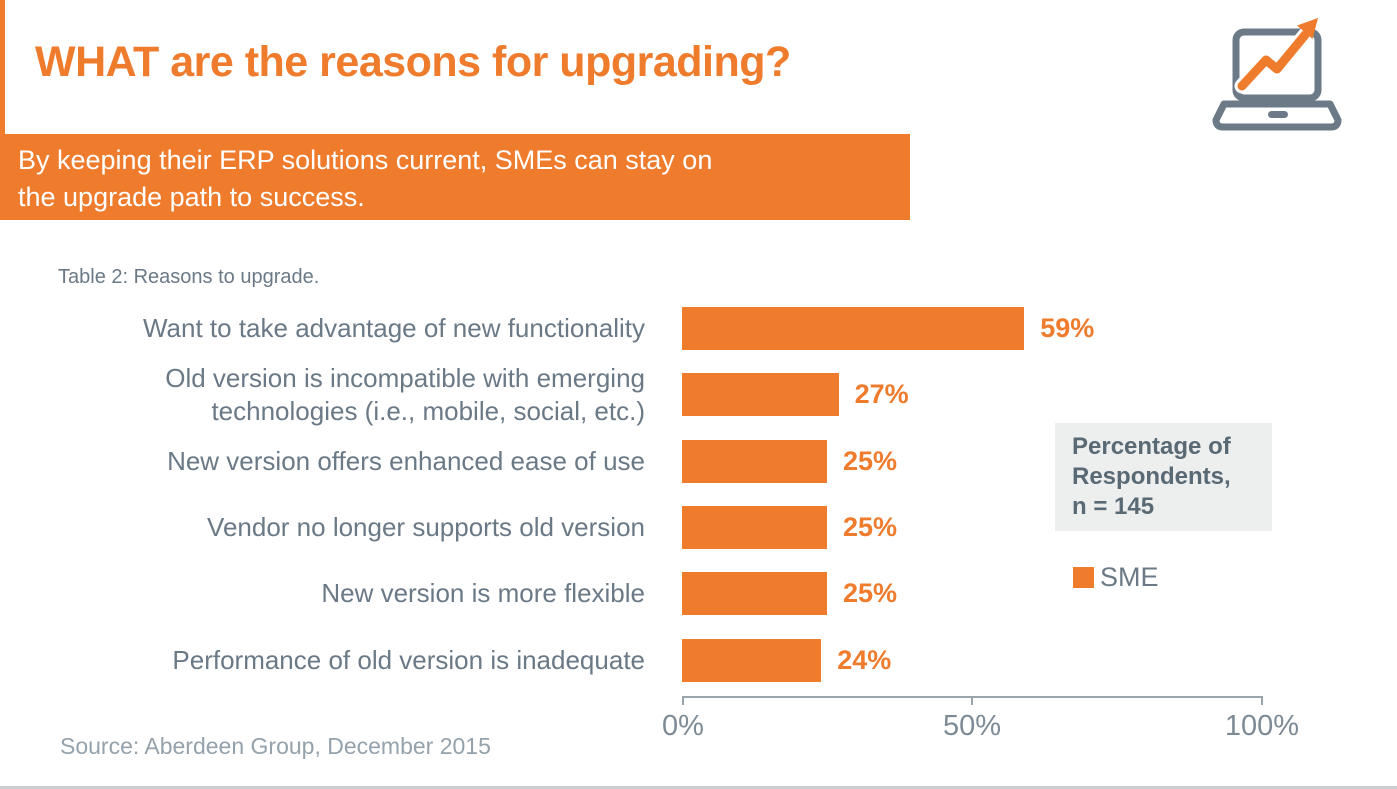 The image size is (1397, 789). I want to click on legend-note-box: Percentage of Respondents, n = 145, so click(1163, 477).